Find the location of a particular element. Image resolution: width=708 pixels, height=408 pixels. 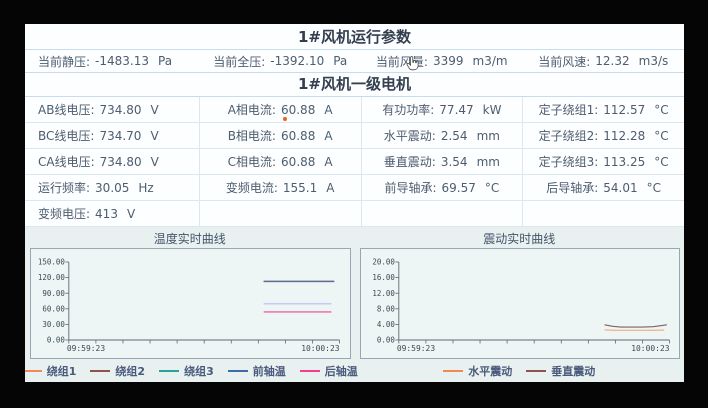

param-cell-r4-4: 后导轴承: 54.01 °C is located at coordinates (603, 187).